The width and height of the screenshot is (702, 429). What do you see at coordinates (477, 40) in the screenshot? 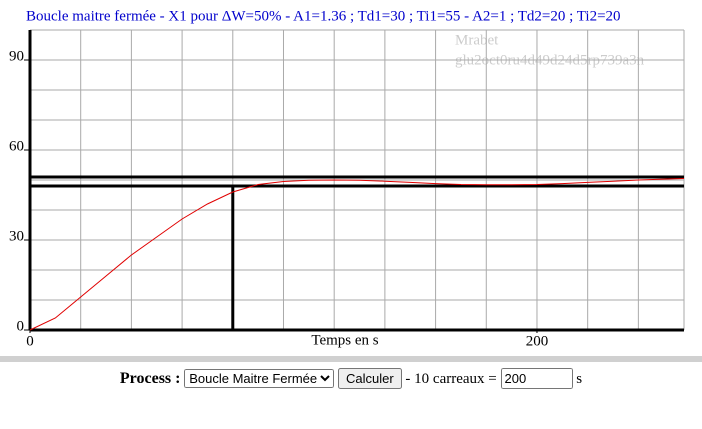
I see `watermark: Mrabet` at bounding box center [477, 40].